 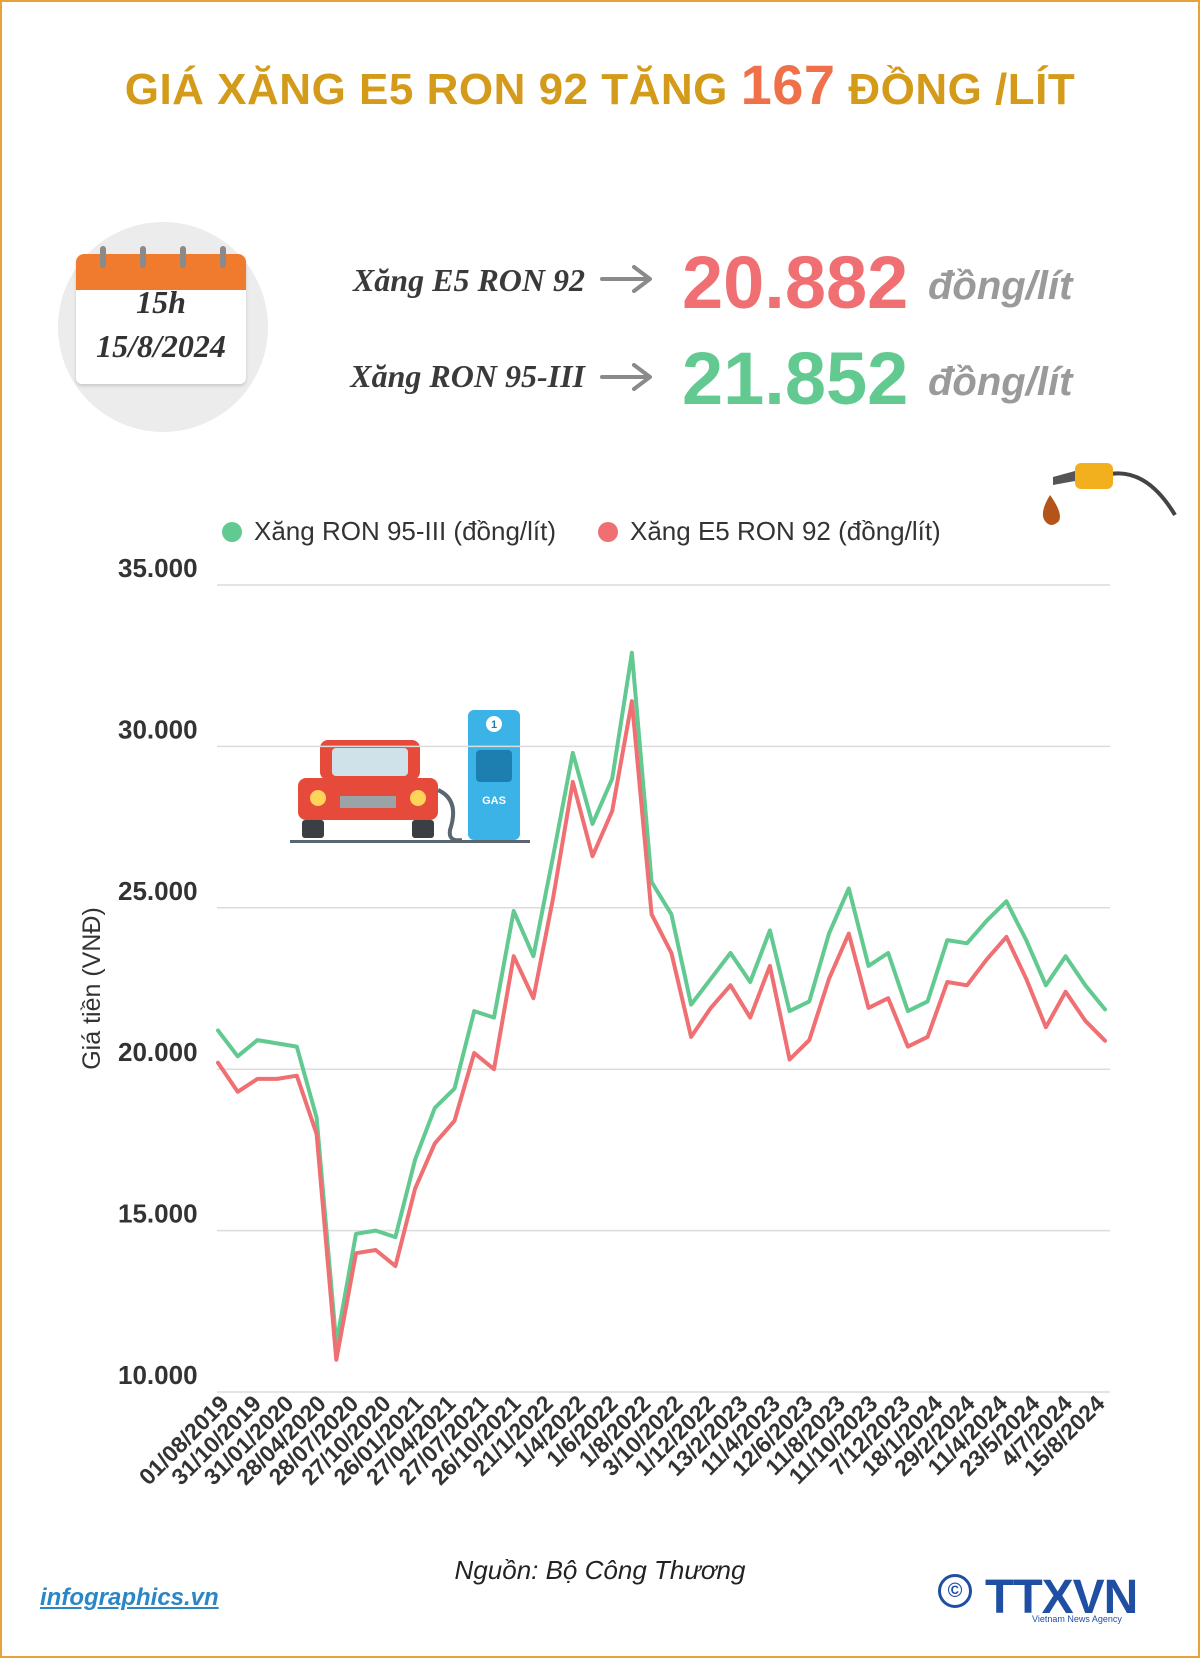 I want to click on title-prefix: GIÁ XĂNG E5 RON 92 TĂNG, so click(x=426, y=89).